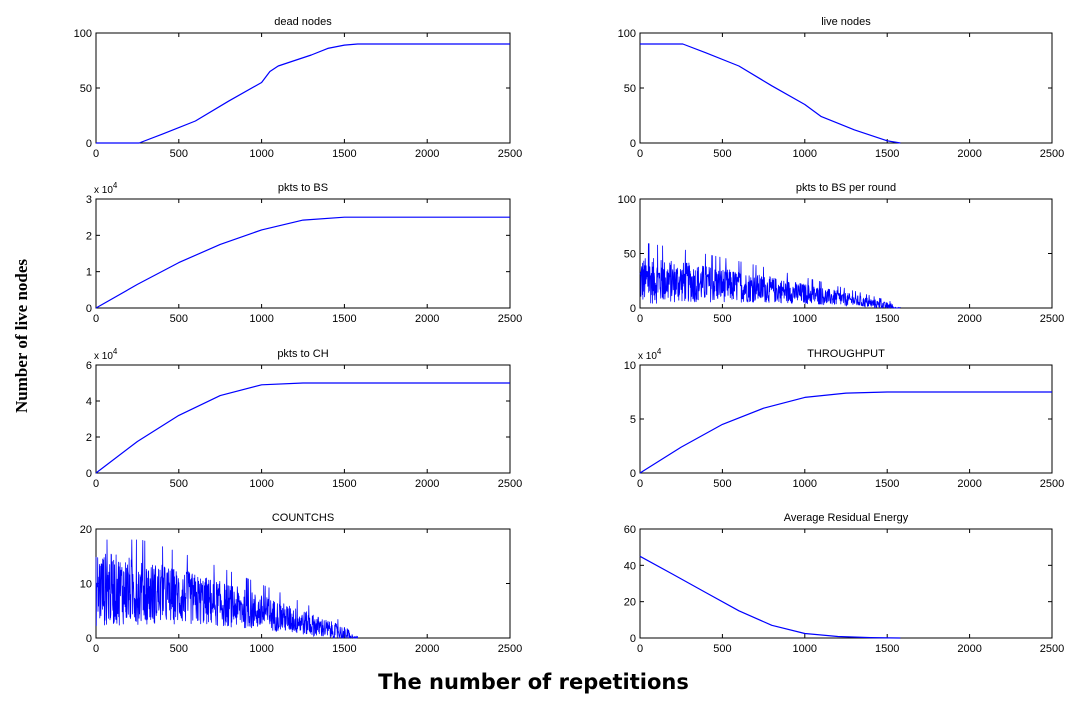 The width and height of the screenshot is (1067, 710). I want to click on figure-x-label: The number of repetitions, so click(533, 682).